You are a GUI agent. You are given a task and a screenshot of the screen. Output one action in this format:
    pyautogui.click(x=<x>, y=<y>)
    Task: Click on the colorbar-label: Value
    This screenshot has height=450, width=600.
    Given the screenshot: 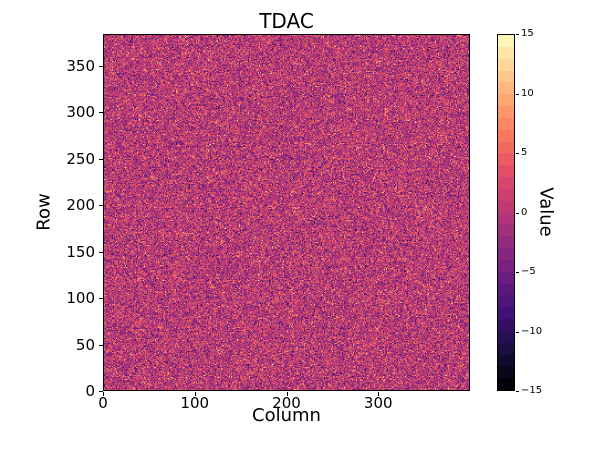 What is the action you would take?
    pyautogui.click(x=546, y=212)
    